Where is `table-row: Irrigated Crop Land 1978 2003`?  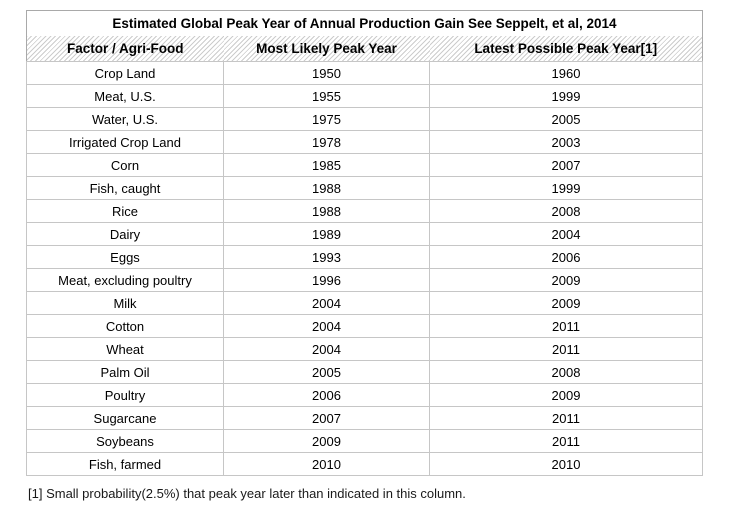 table-row: Irrigated Crop Land 1978 2003 is located at coordinates (364, 142).